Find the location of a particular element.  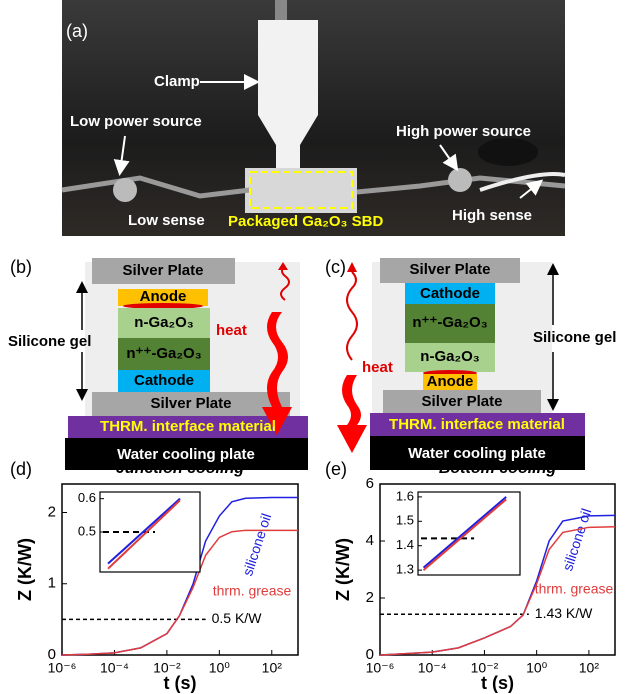

chart-title: Junction cooling is located at coordinates (180, 468).